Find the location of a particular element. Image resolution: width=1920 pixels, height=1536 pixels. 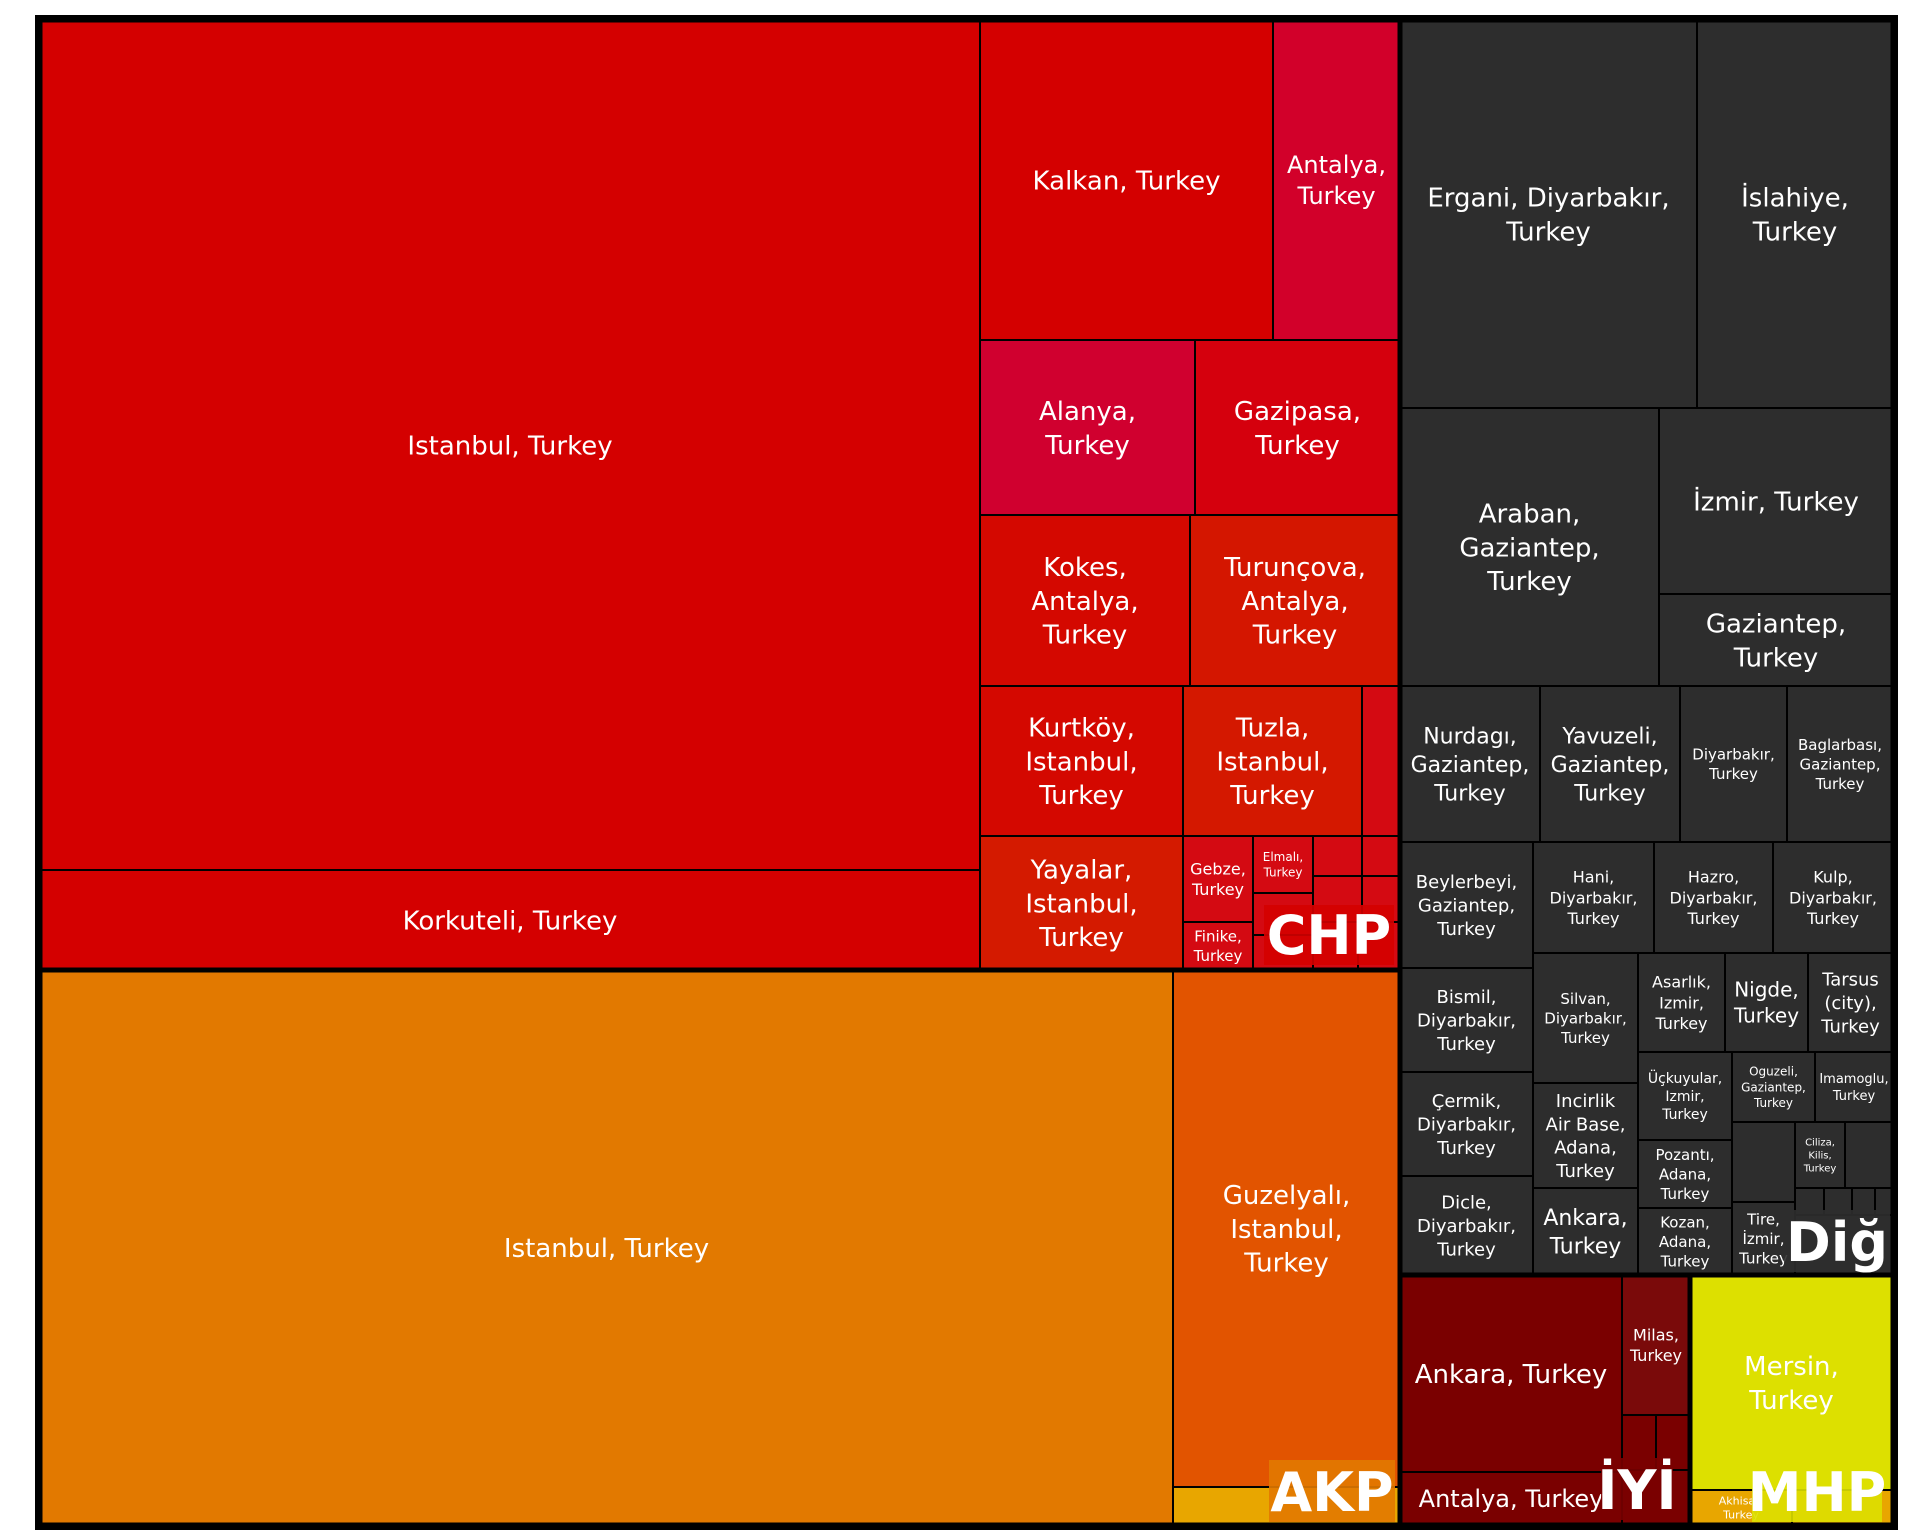

treemap-cell-antalya-turkey: Antalya, Turkey is located at coordinates (1511, 1498).